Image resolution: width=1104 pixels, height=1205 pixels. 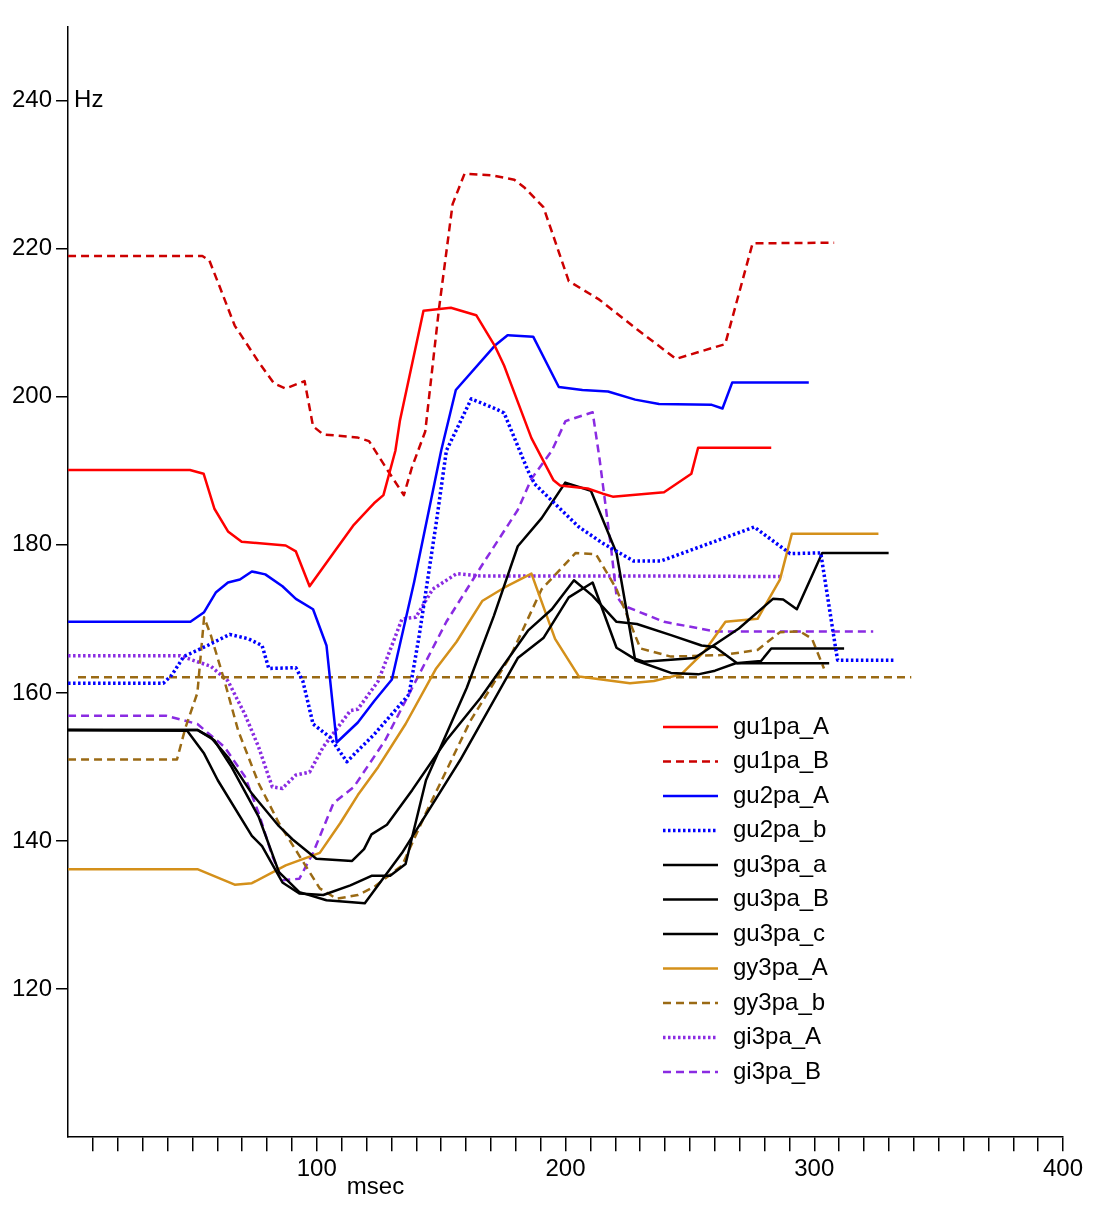 What do you see at coordinates (777, 1036) in the screenshot?
I see `legend-label: gi3pa_A` at bounding box center [777, 1036].